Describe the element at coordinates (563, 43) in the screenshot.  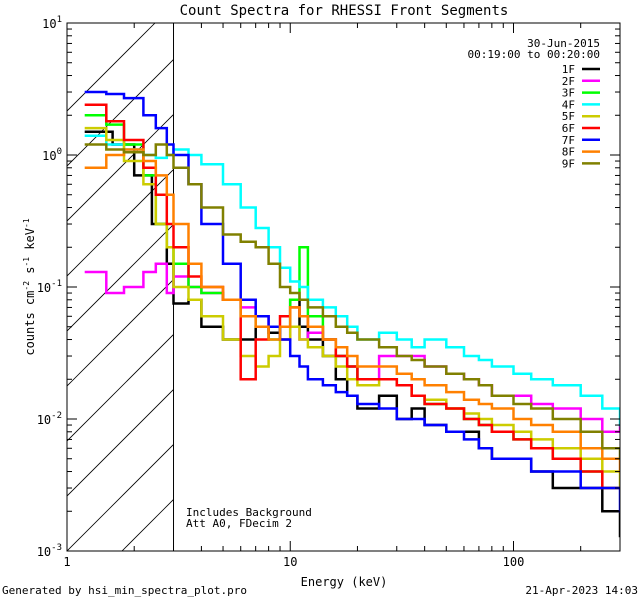
I see `date-label: 30-Jun-2015` at that location.